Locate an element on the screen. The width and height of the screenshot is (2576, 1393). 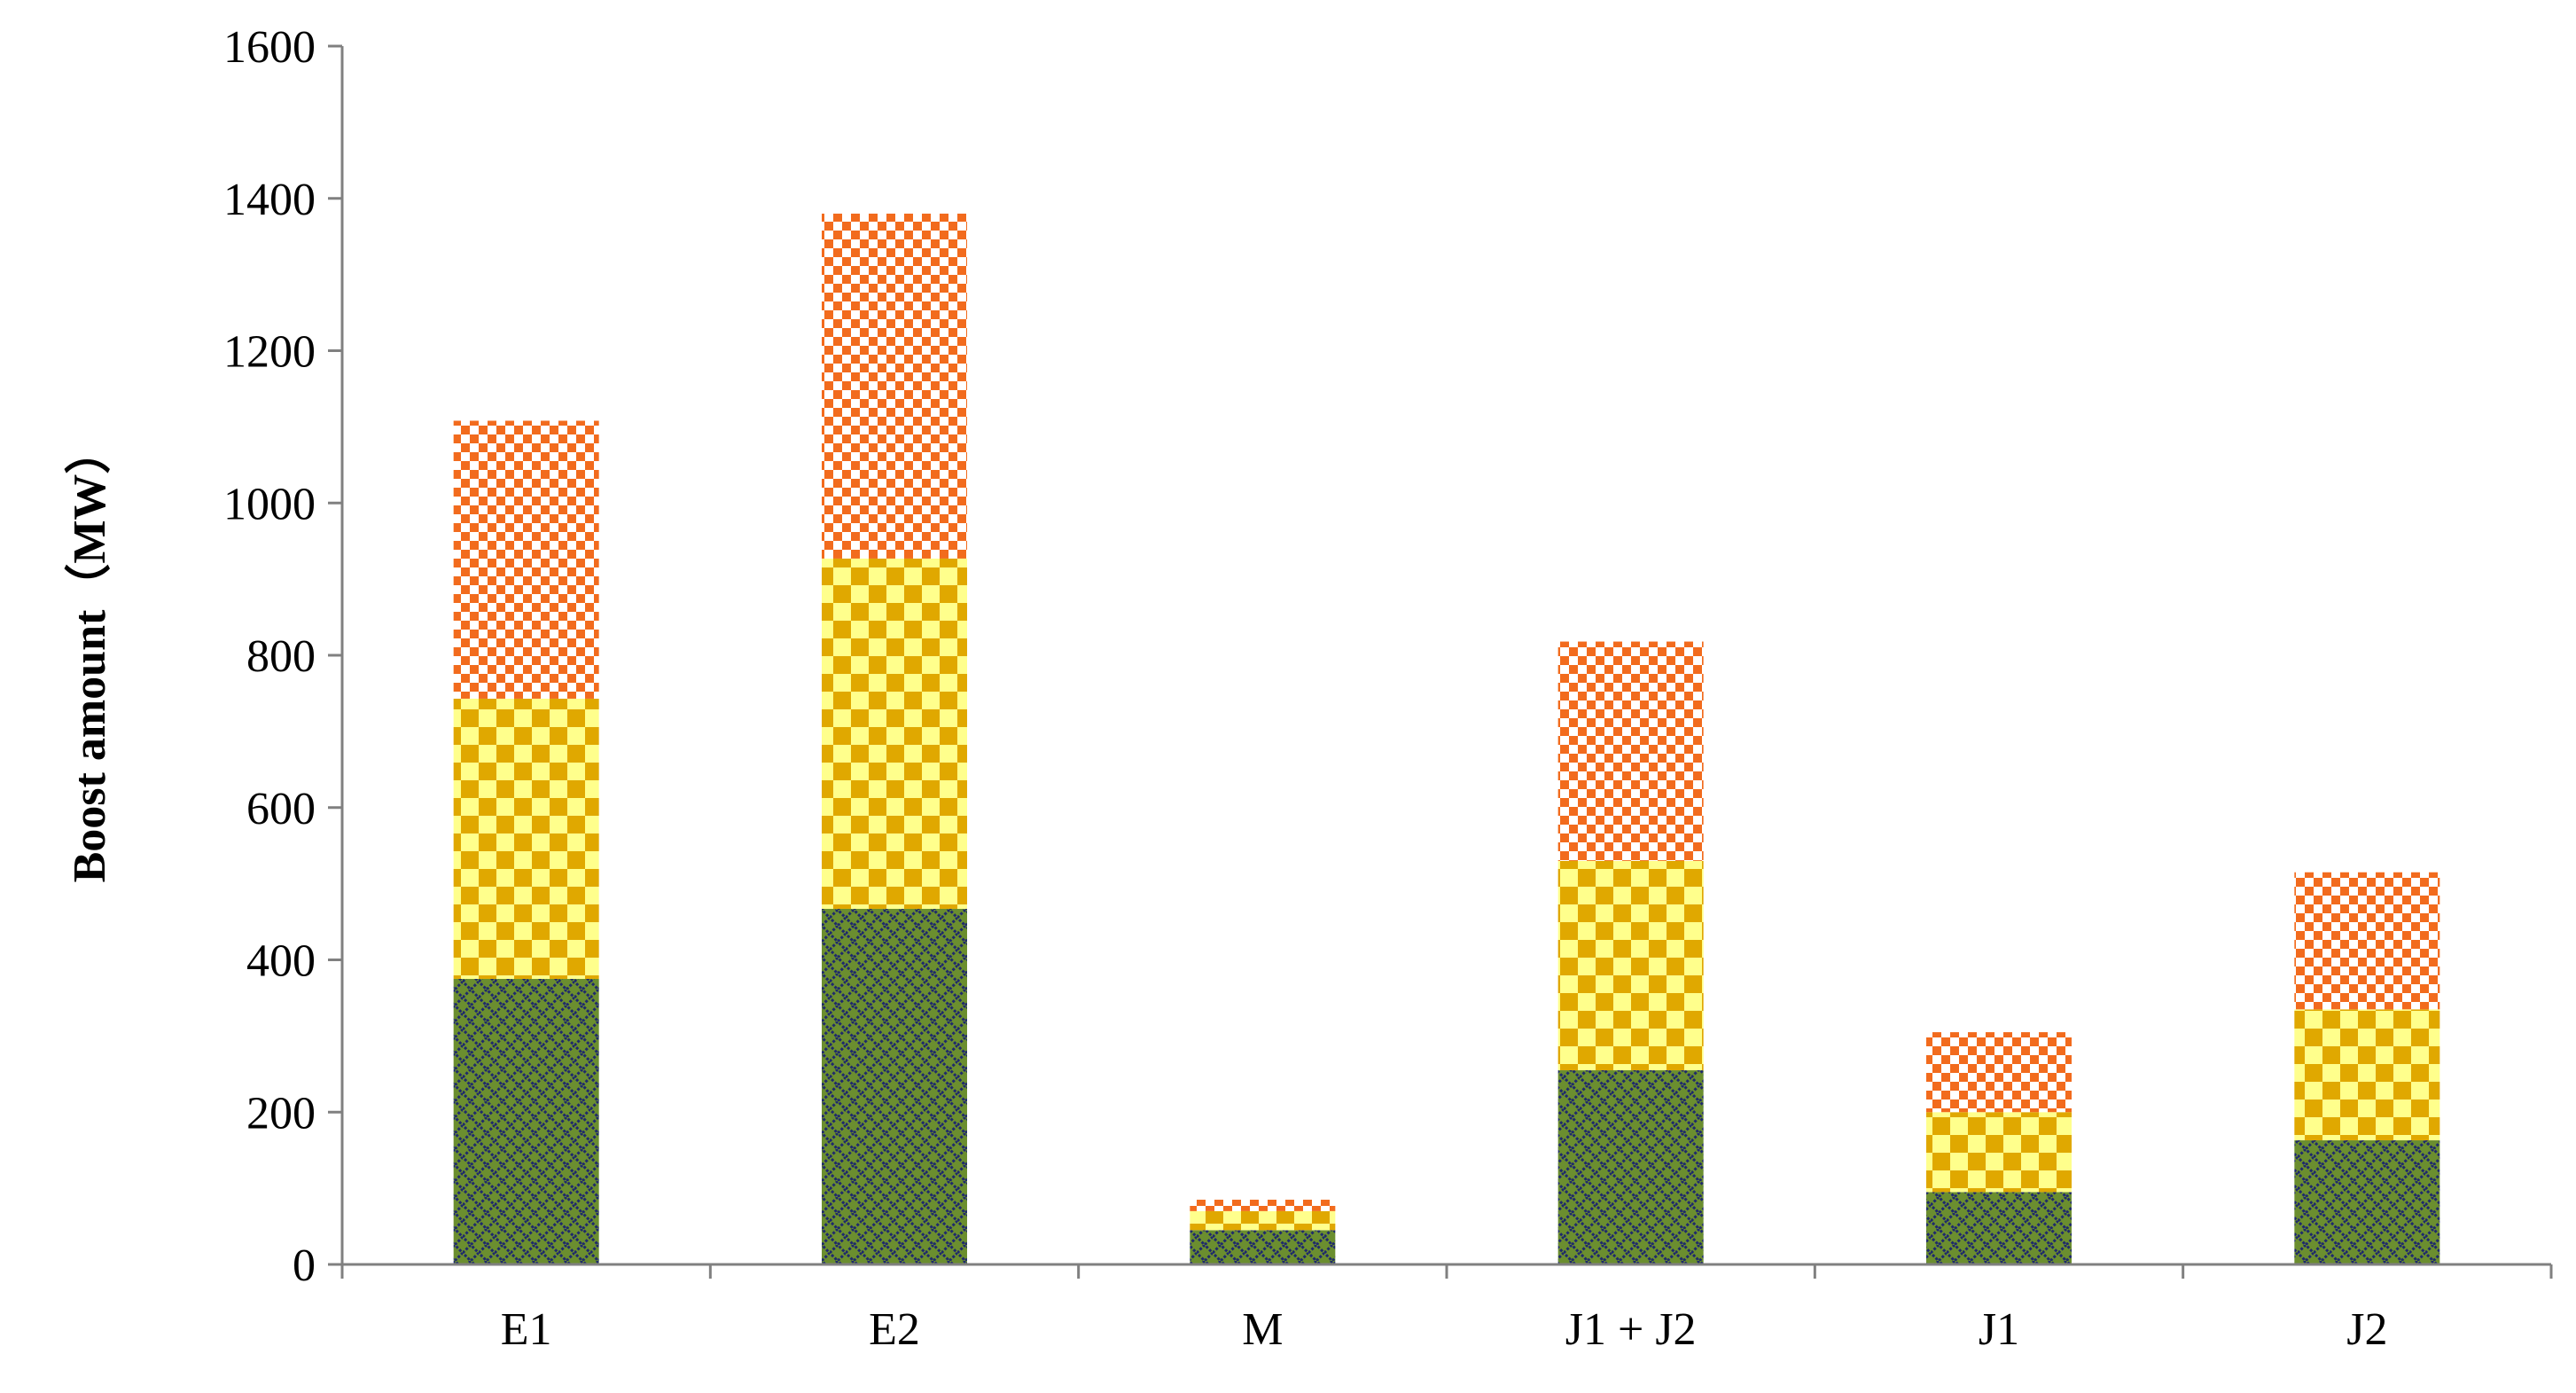
y-tick-label: 600 is located at coordinates (281, 809).